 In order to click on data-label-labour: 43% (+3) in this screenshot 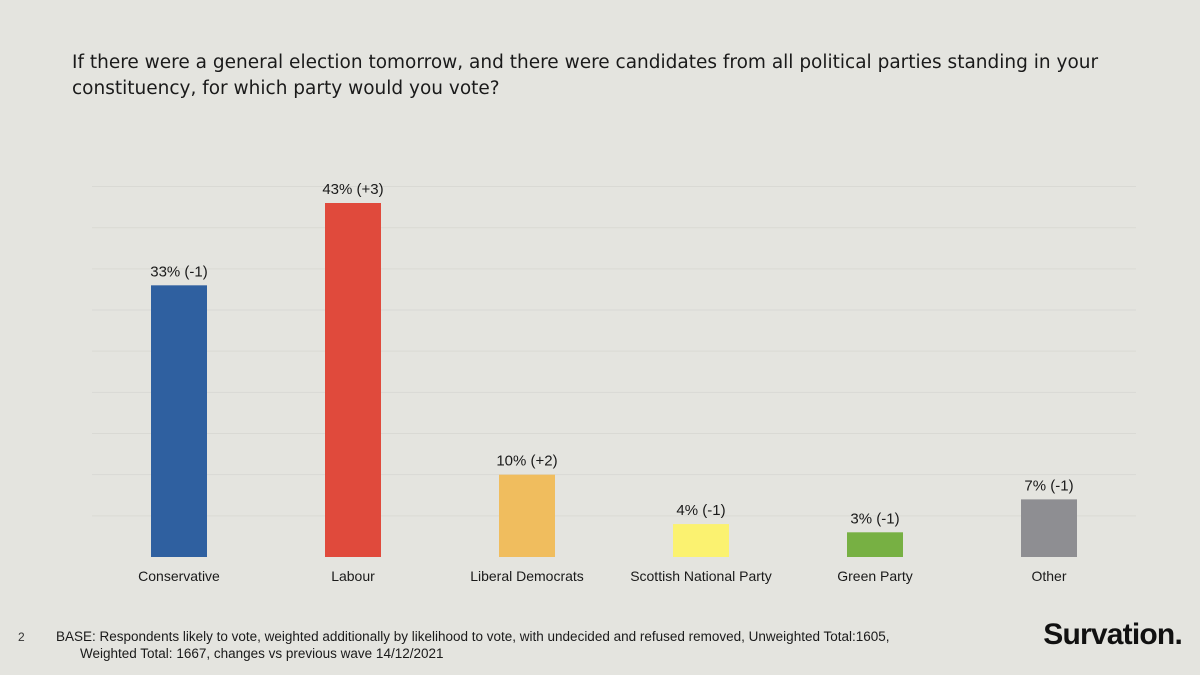, I will do `click(352, 189)`.